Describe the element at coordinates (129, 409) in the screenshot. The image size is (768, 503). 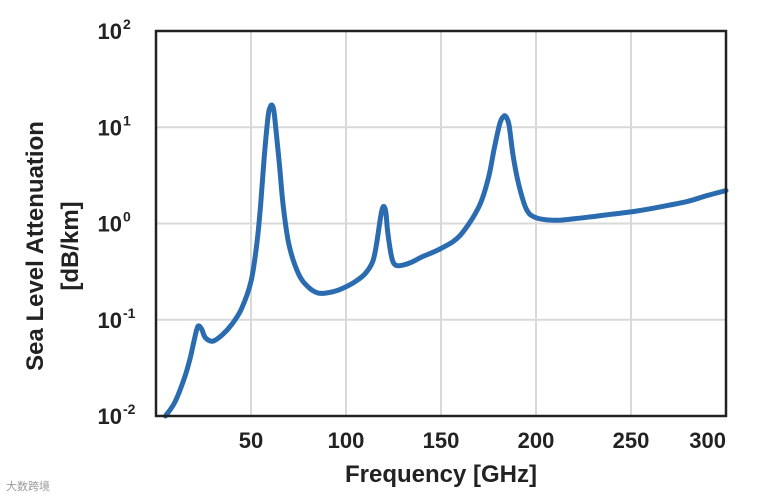
I see `y-tick-exponent: -2` at that location.